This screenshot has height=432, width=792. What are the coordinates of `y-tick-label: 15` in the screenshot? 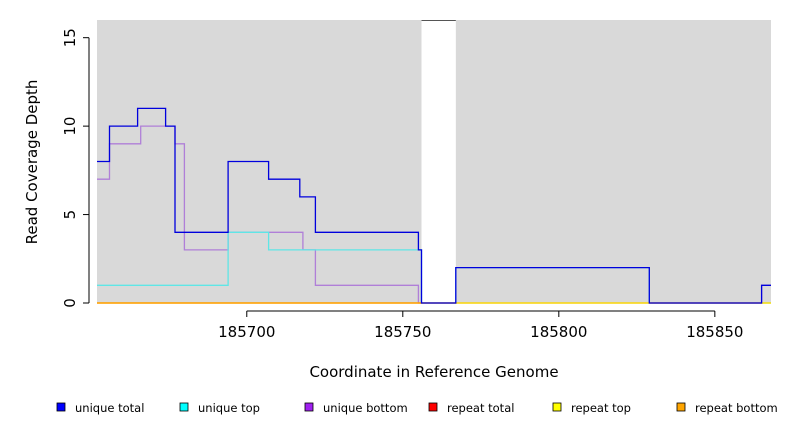 It's located at (70, 37).